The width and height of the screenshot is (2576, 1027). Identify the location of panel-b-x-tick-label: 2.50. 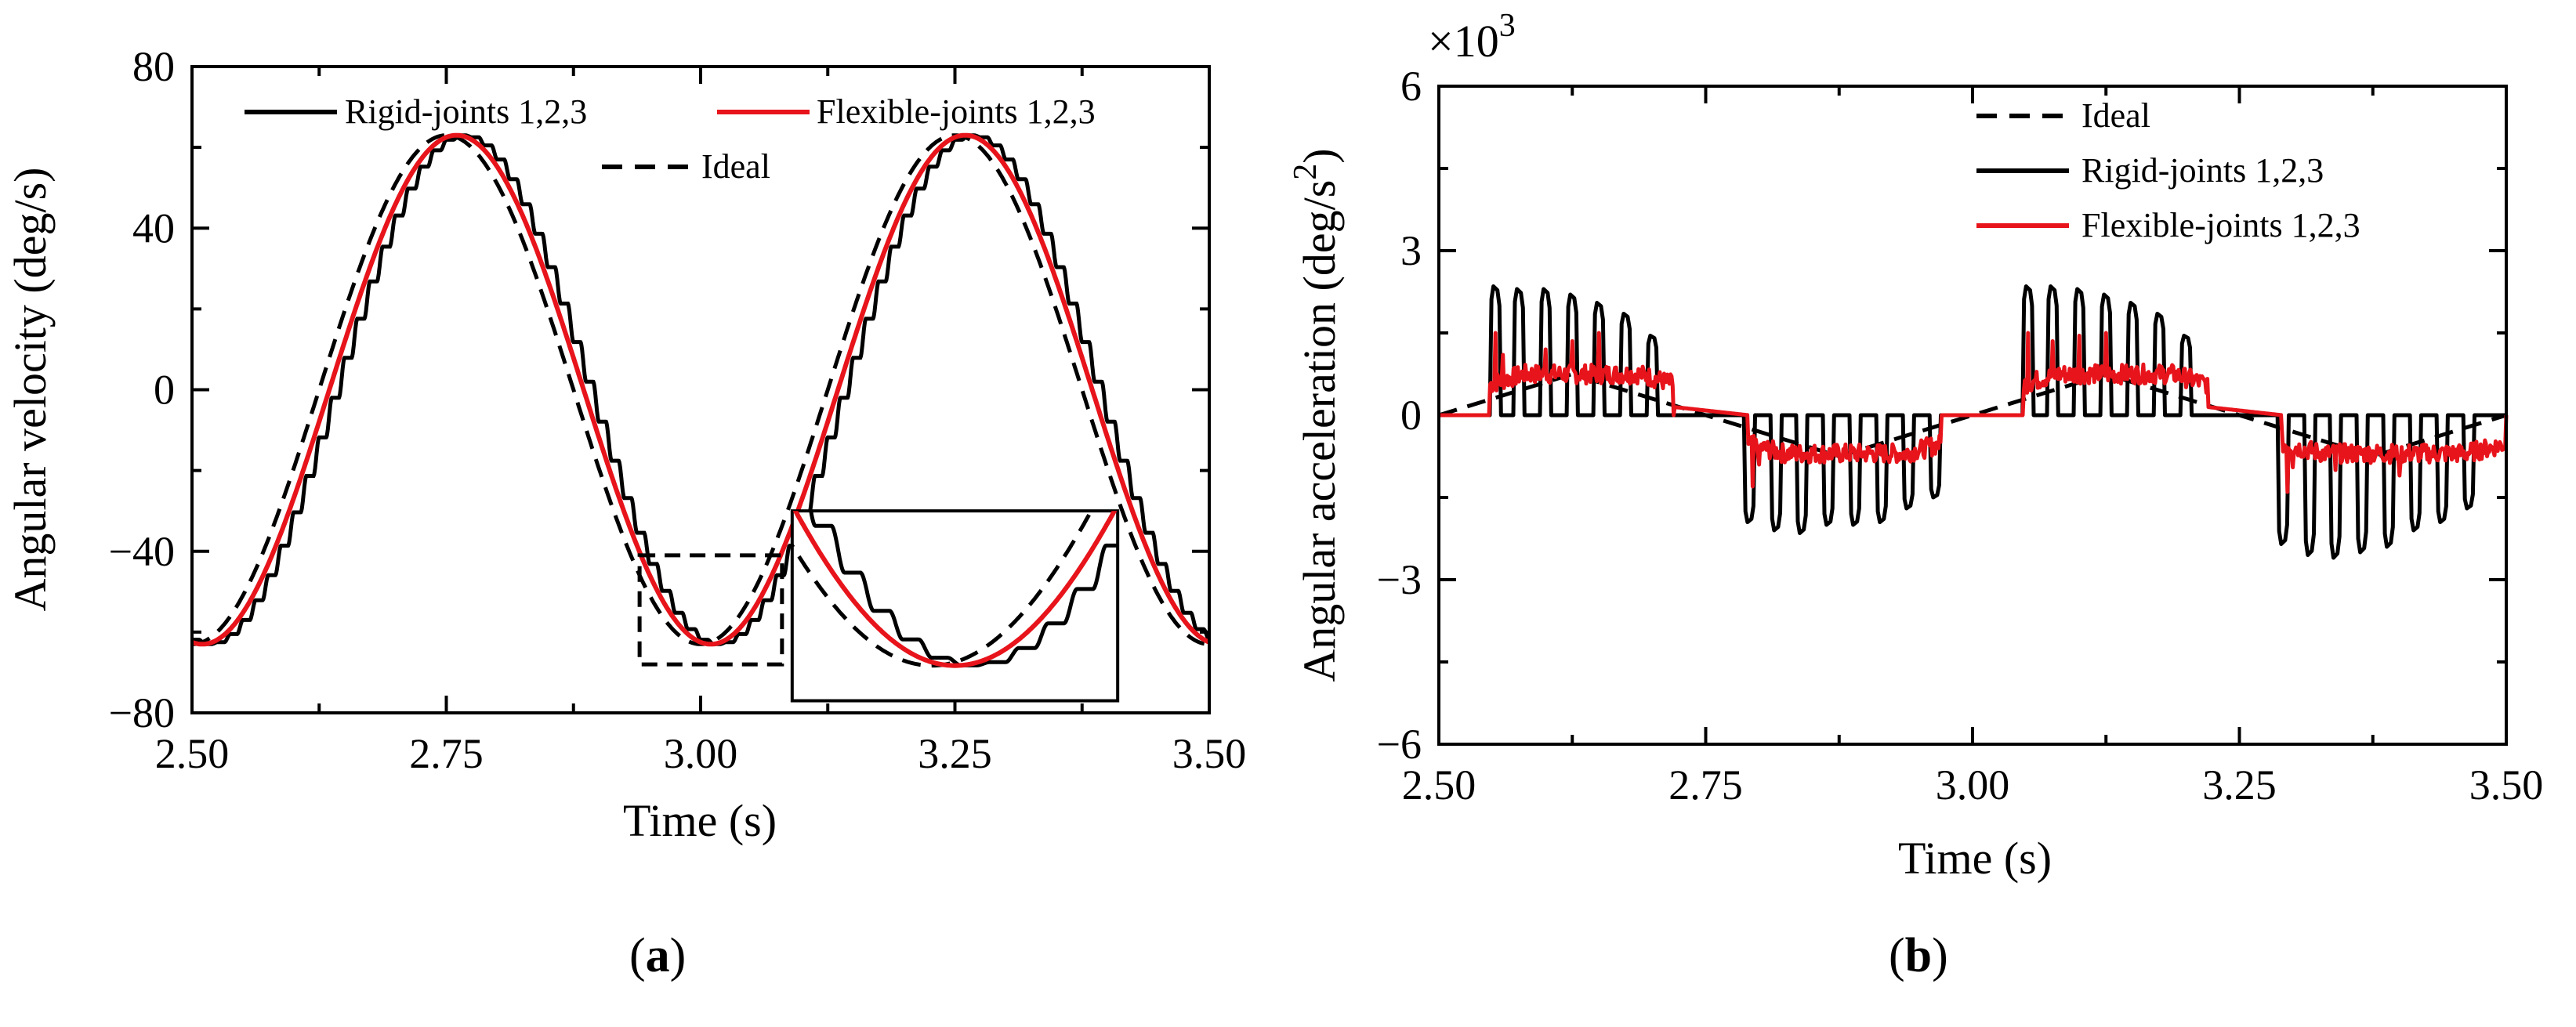
(1439, 784).